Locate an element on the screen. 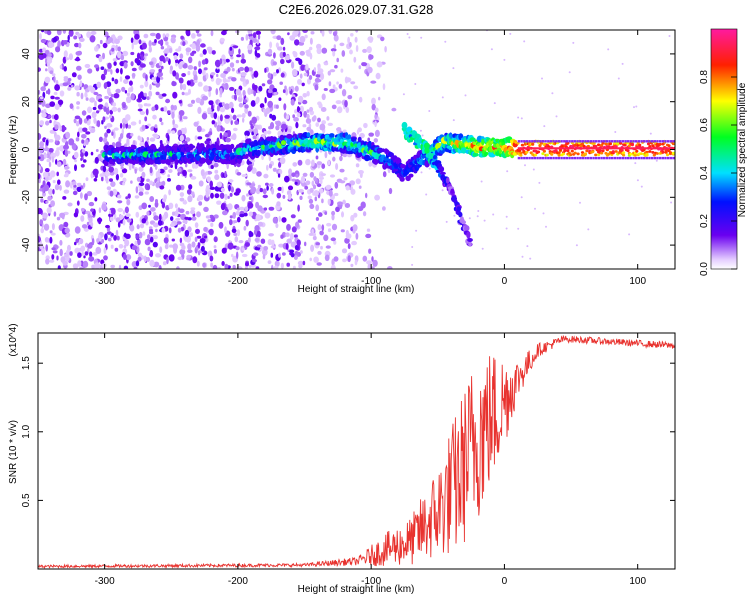  spectrogram-x-label: Height of straight line (km) is located at coordinates (356, 289).